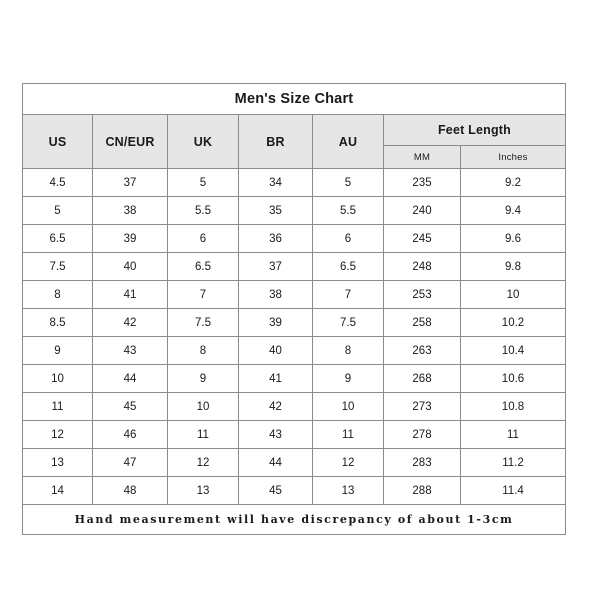 The image size is (600, 600). What do you see at coordinates (130, 182) in the screenshot?
I see `cell-cn_eur: 37` at bounding box center [130, 182].